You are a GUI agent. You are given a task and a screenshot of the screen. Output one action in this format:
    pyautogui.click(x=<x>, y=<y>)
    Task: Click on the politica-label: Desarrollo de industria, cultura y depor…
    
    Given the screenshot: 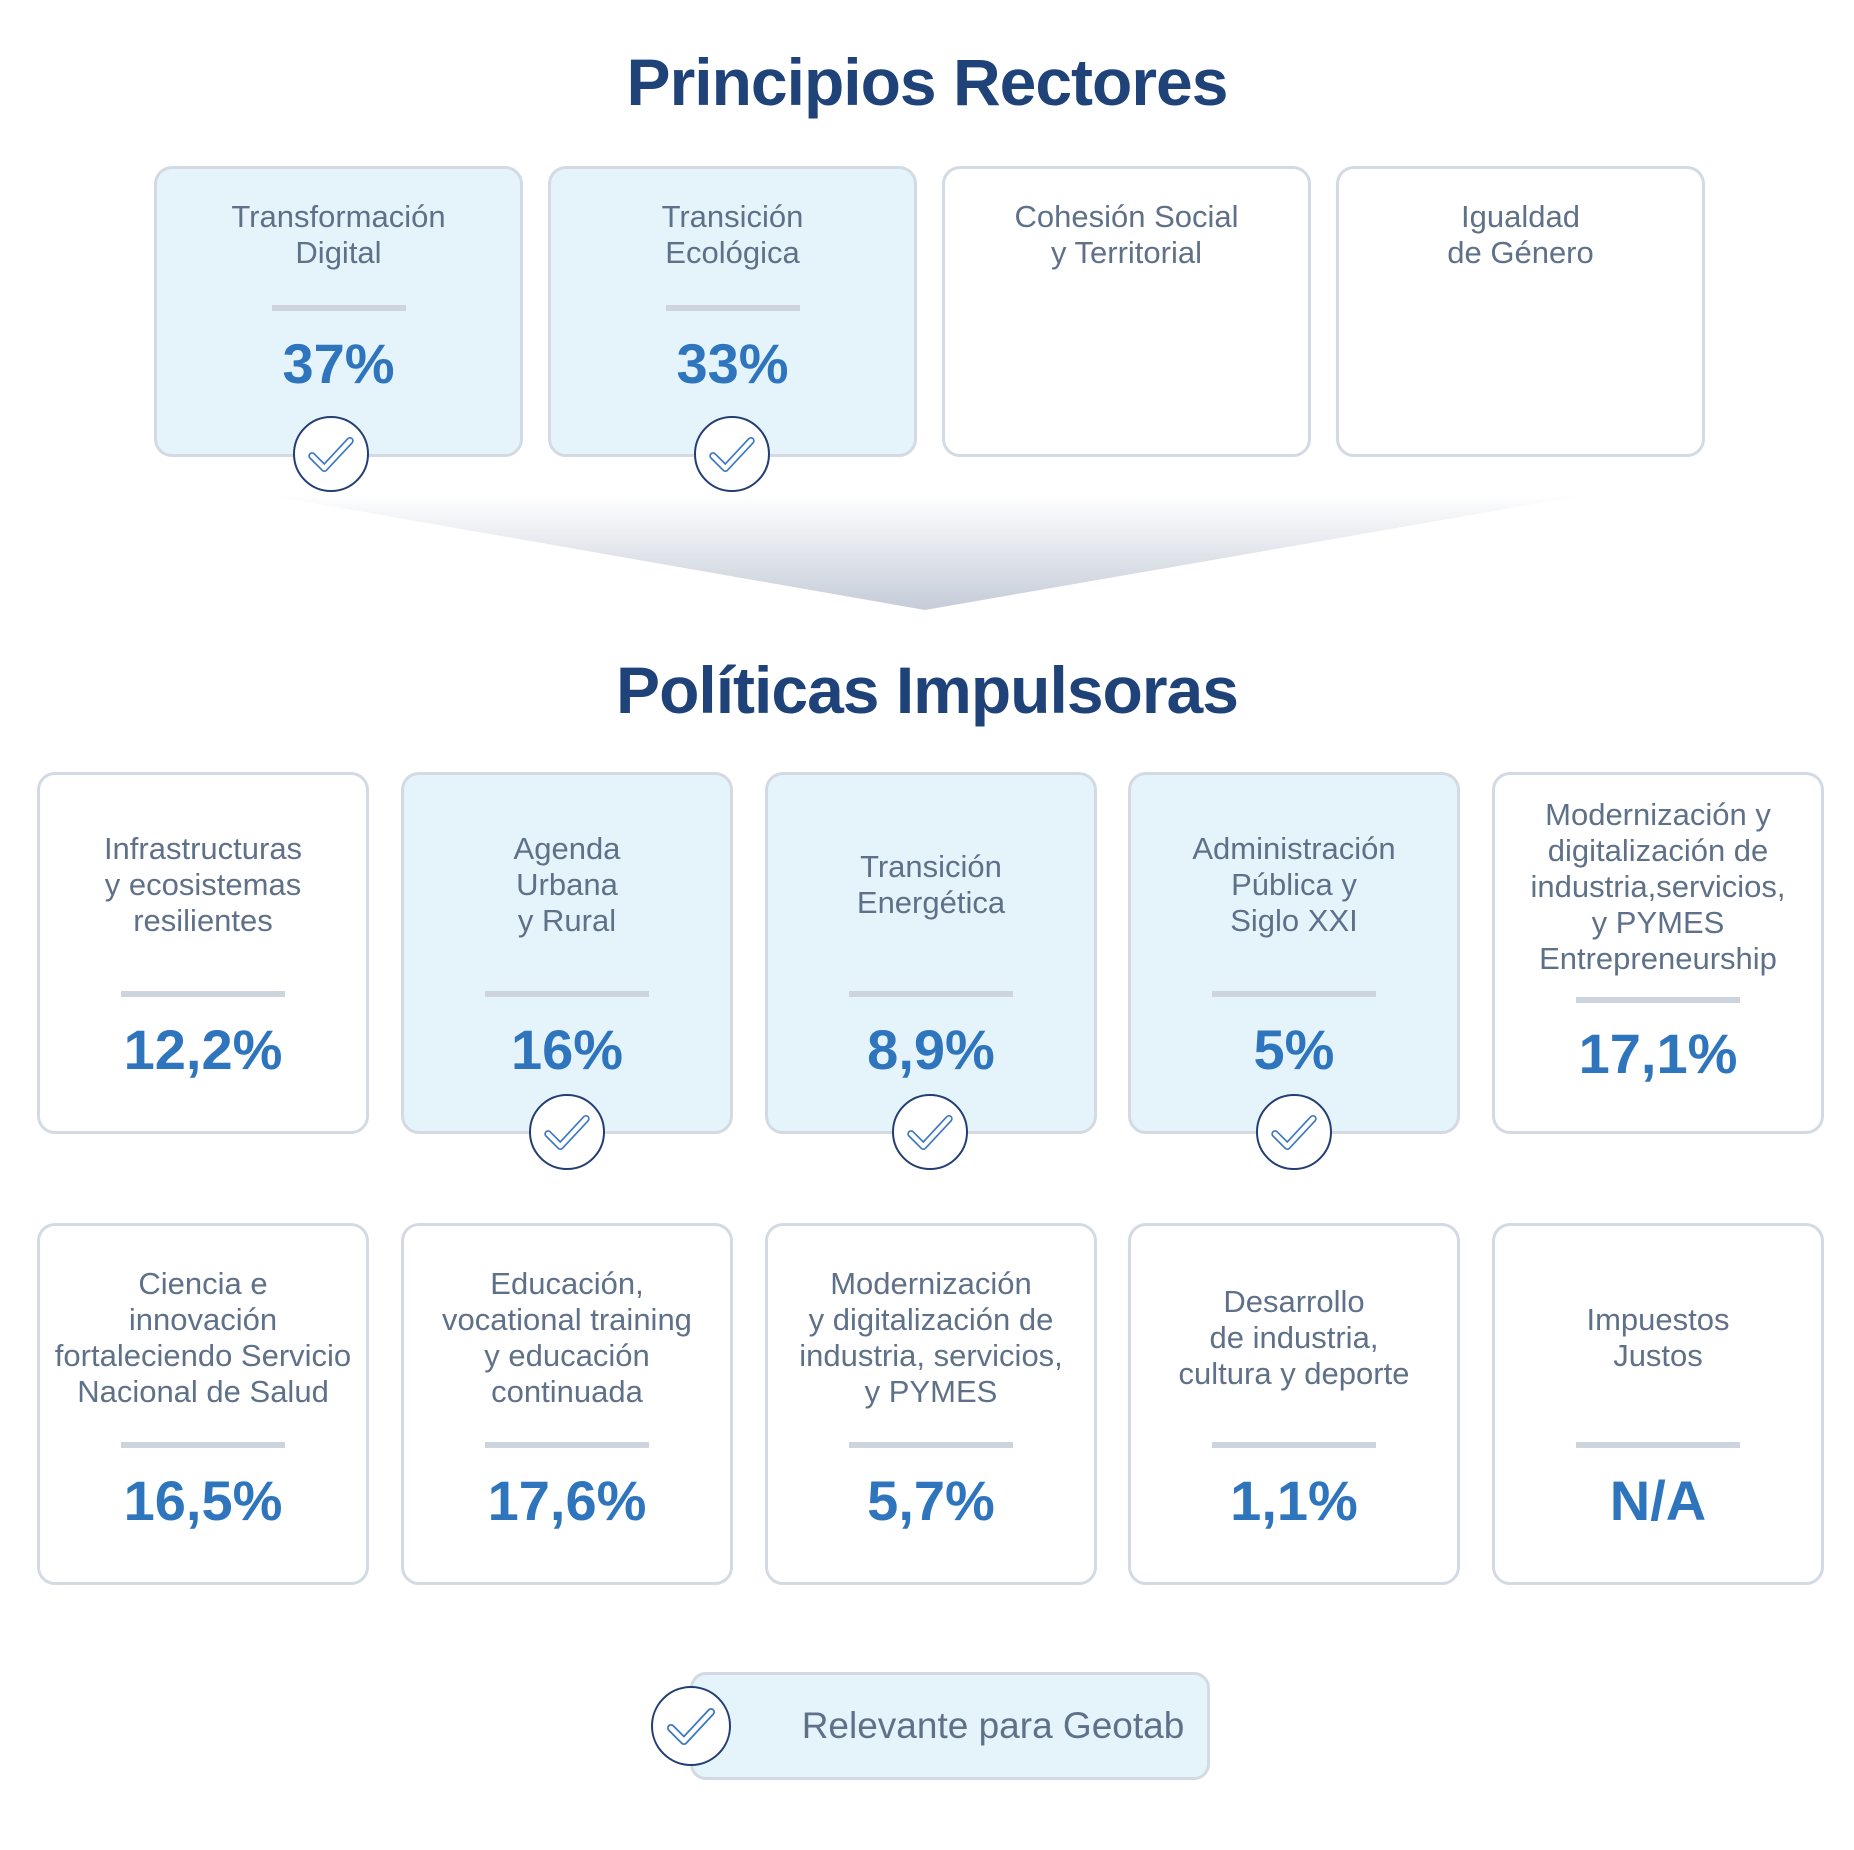 What is the action you would take?
    pyautogui.click(x=1294, y=1337)
    